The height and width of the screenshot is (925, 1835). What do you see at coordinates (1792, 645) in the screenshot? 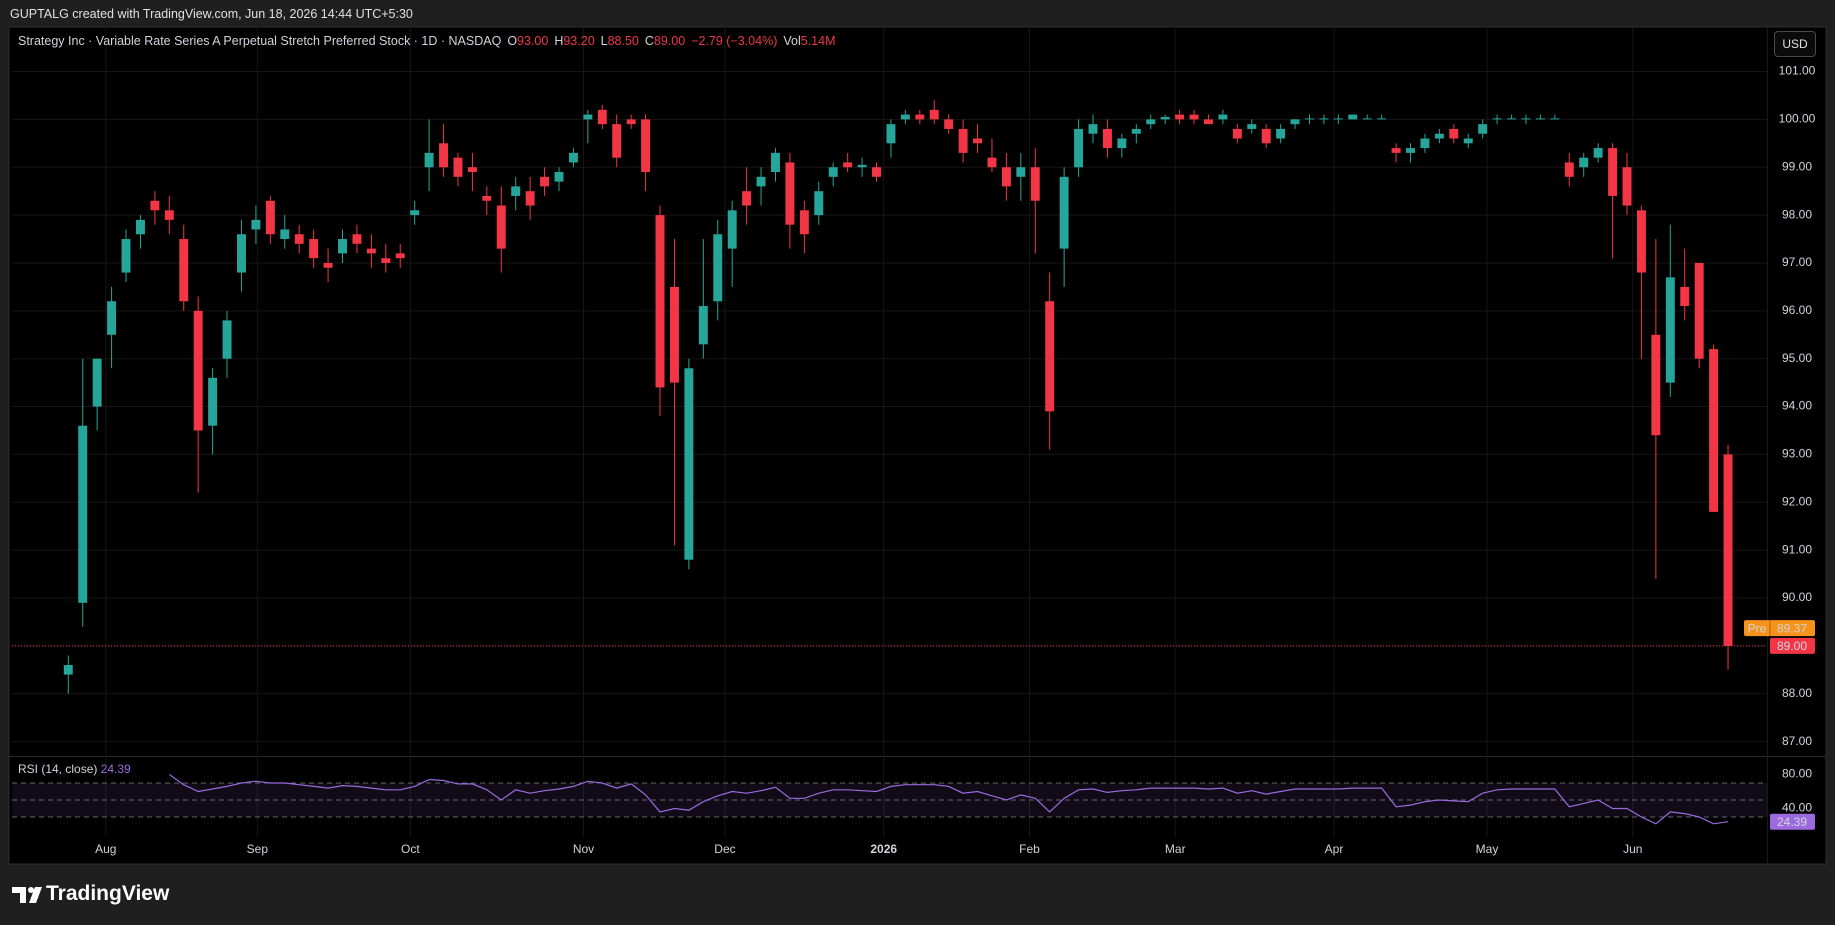
I see `last-price-box` at bounding box center [1792, 645].